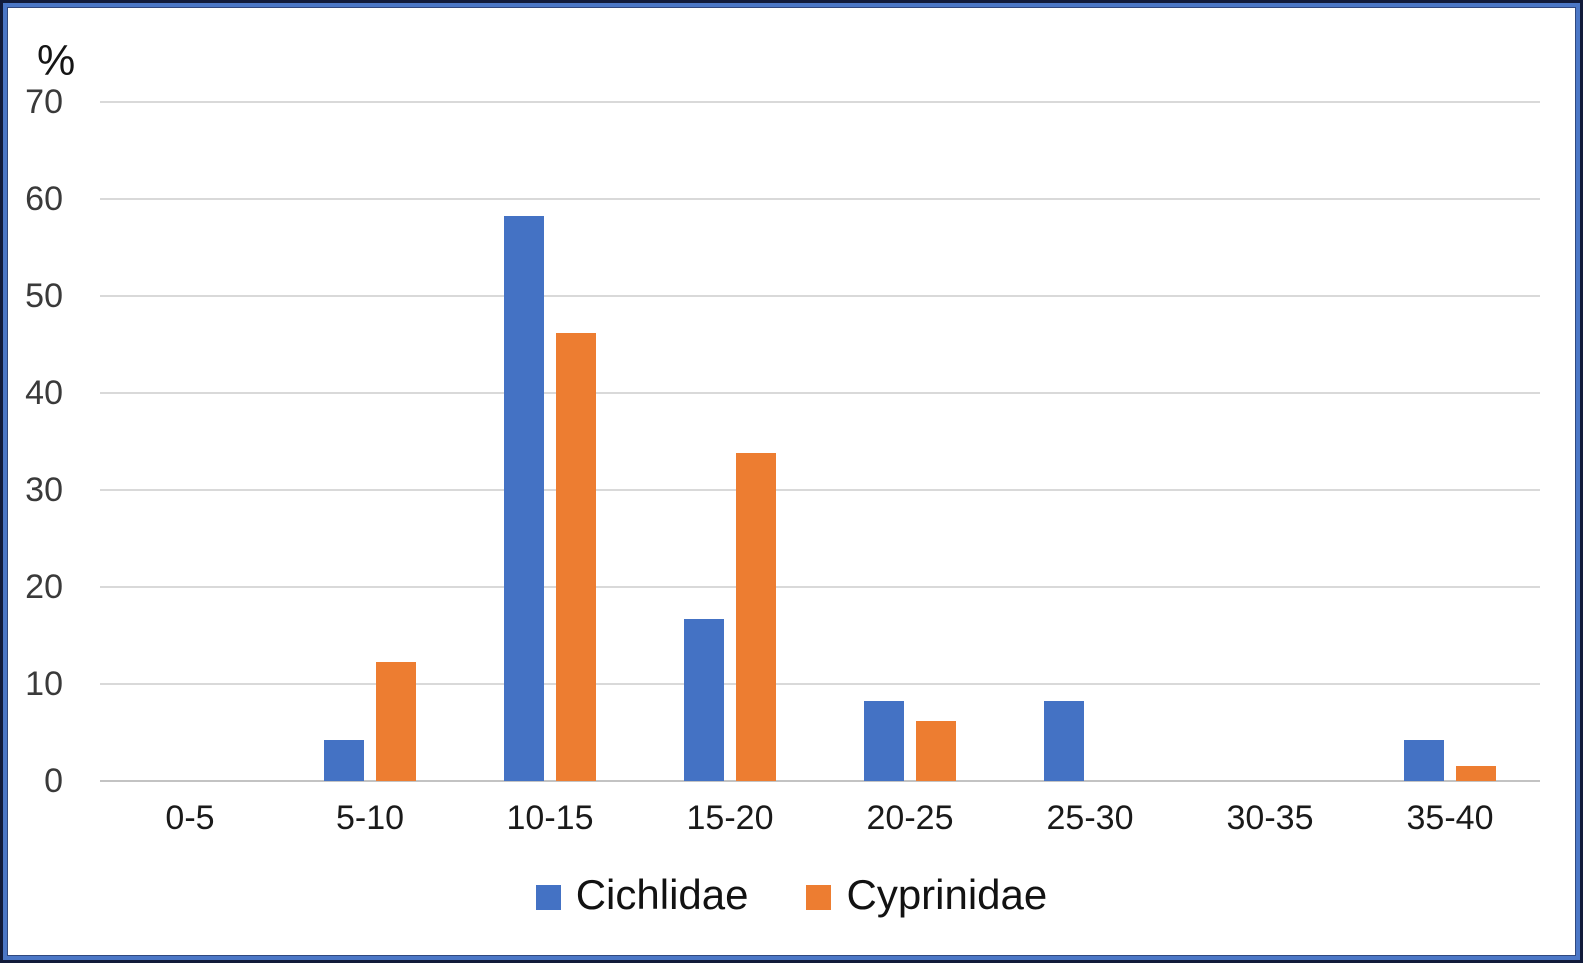 This screenshot has height=963, width=1583. Describe the element at coordinates (44, 684) in the screenshot. I see `y-tick-label: 10` at that location.